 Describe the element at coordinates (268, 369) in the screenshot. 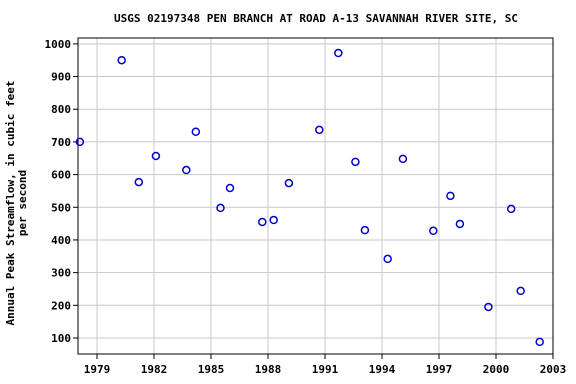

I see `x-tick-label: 1988` at that location.